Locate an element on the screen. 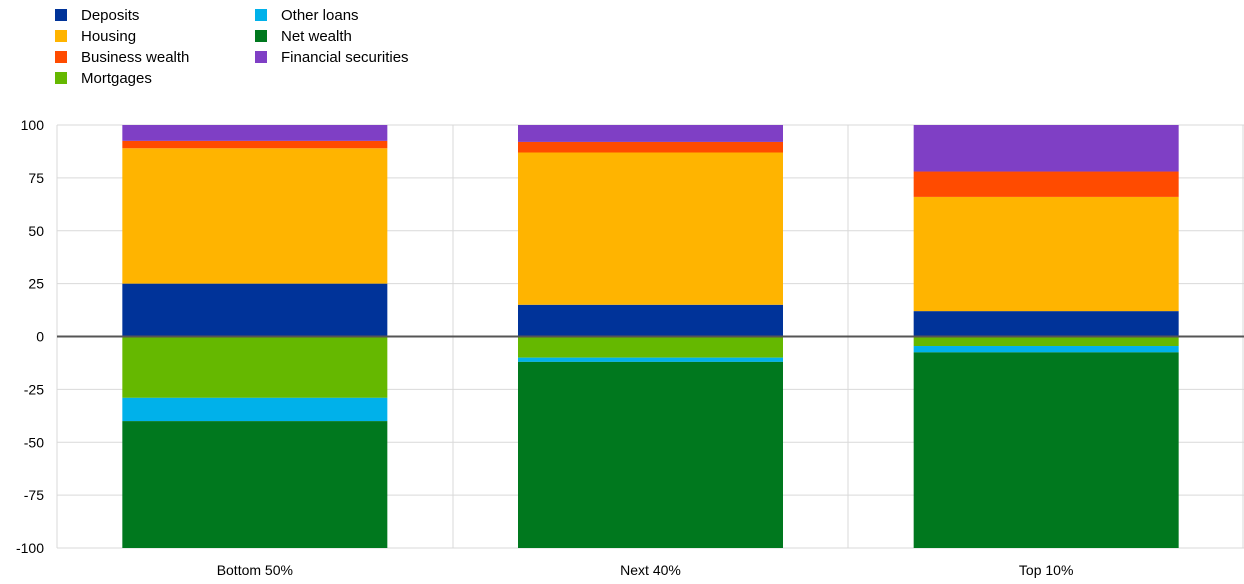 Image resolution: width=1244 pixels, height=584 pixels. legend-item-business-wealth: Business wealth is located at coordinates (122, 58).